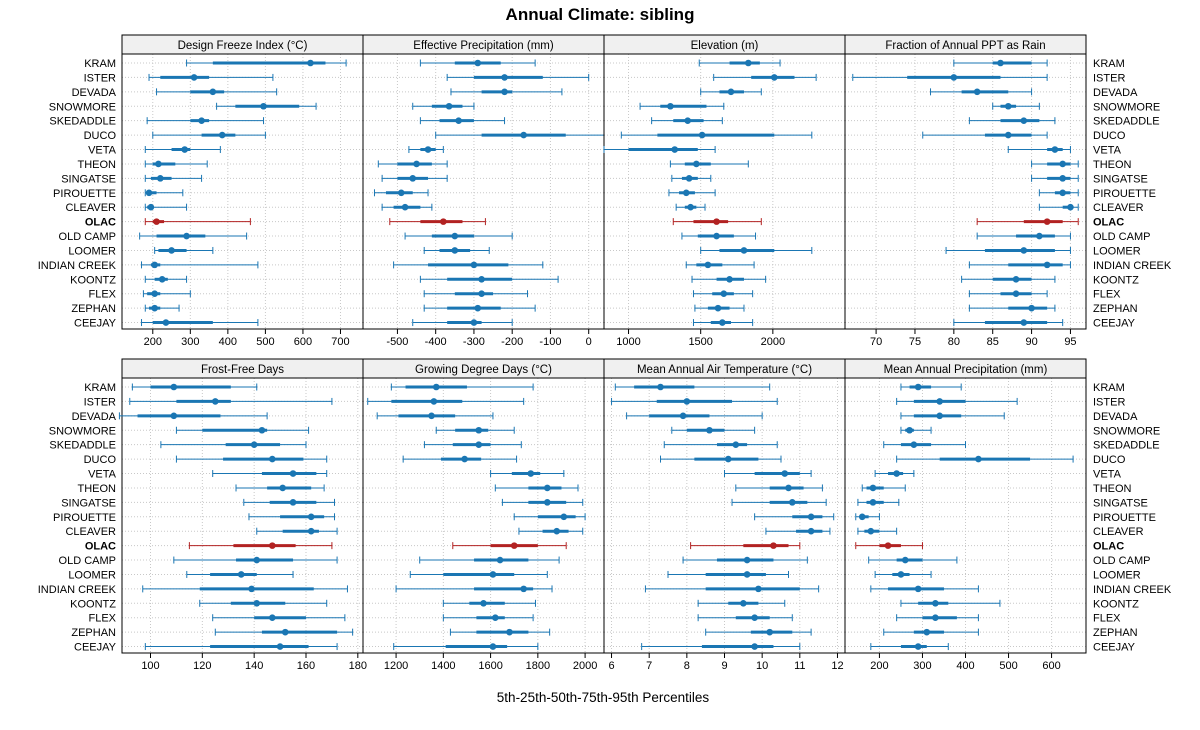 This screenshot has height=730, width=1200. What do you see at coordinates (628, 342) in the screenshot?
I see `x-tick-label: 1000` at bounding box center [628, 342].